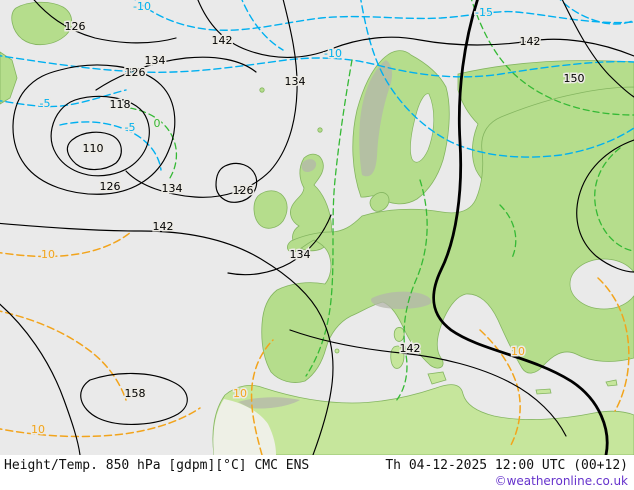  What do you see at coordinates (401, 300) in the screenshot?
I see `mountains-alps` at bounding box center [401, 300].